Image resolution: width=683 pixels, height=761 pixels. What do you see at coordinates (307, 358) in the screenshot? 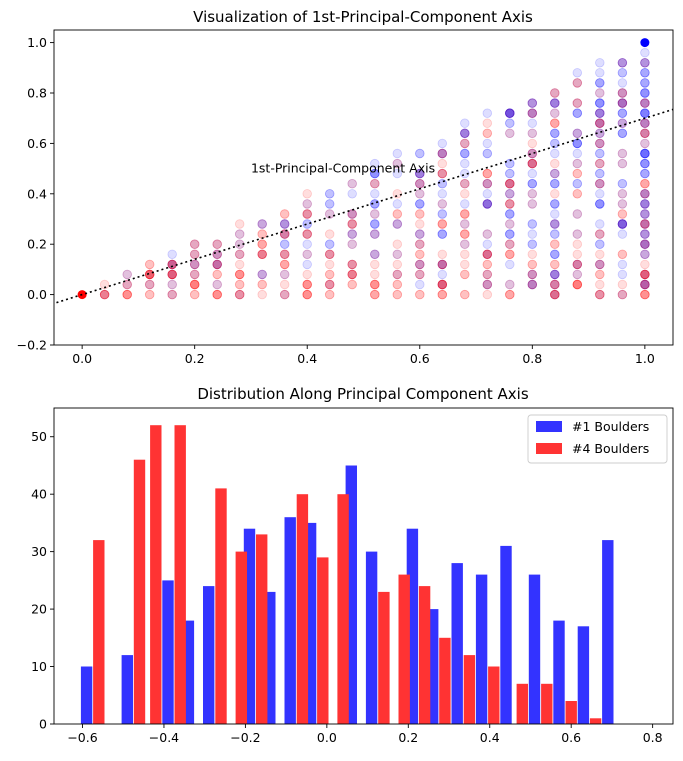
I see `x-tick-label: 0.4` at bounding box center [307, 358].